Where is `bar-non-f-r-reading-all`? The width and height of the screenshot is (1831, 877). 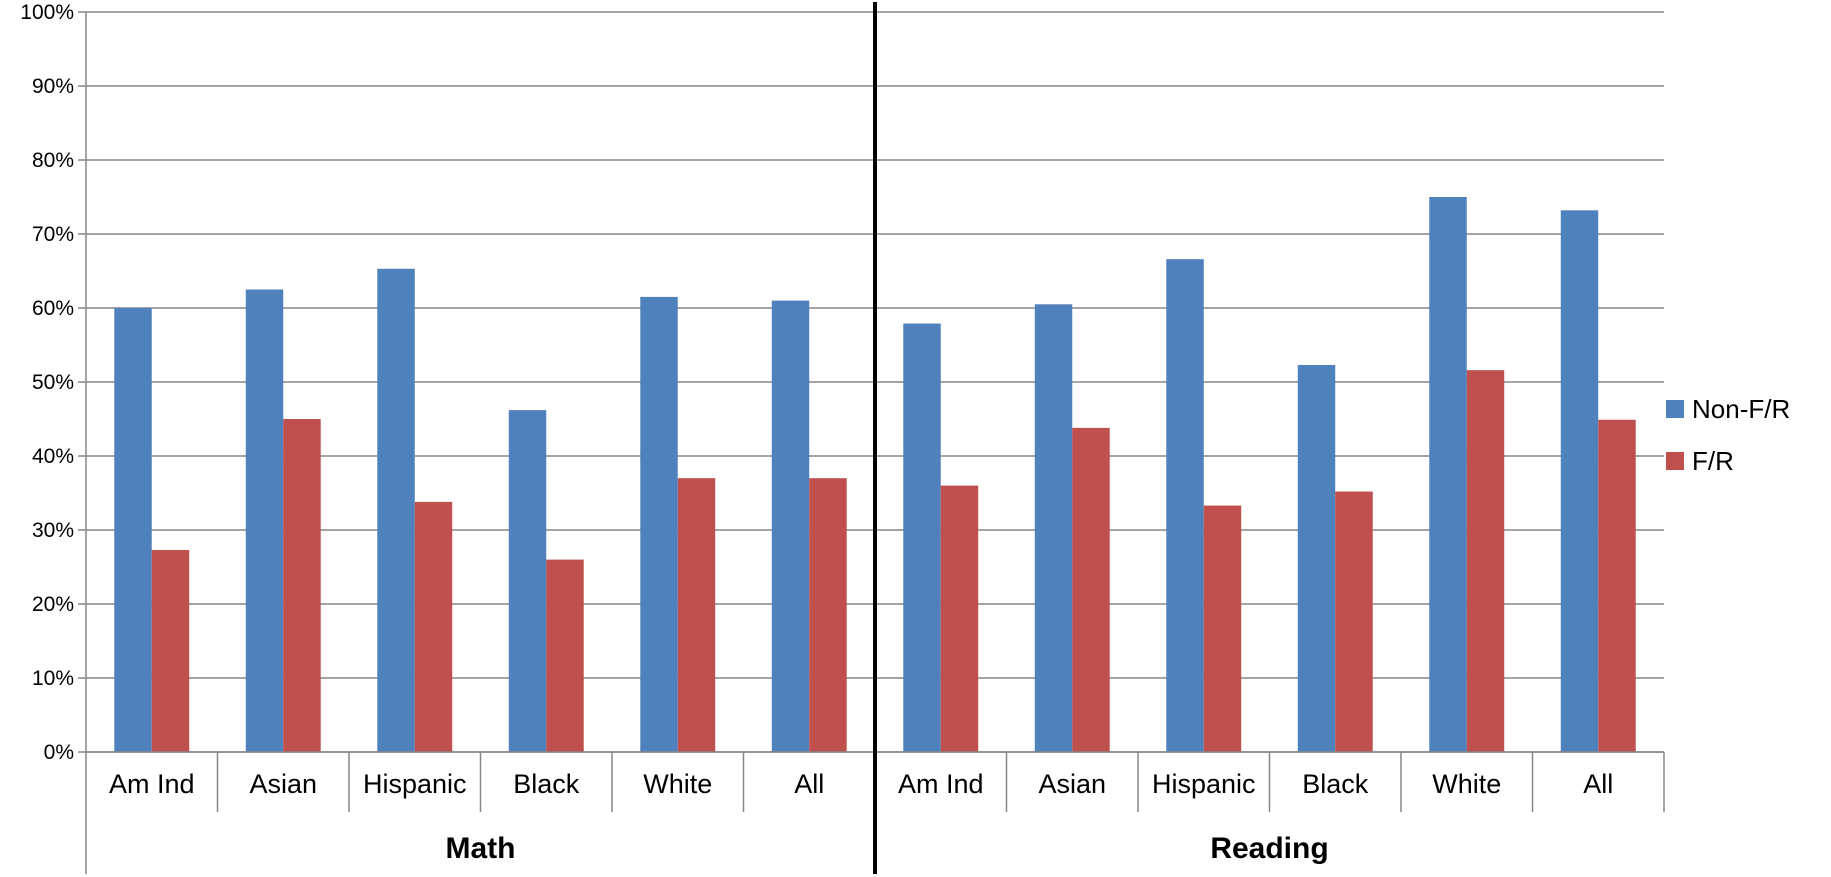 bar-non-f-r-reading-all is located at coordinates (1579, 481).